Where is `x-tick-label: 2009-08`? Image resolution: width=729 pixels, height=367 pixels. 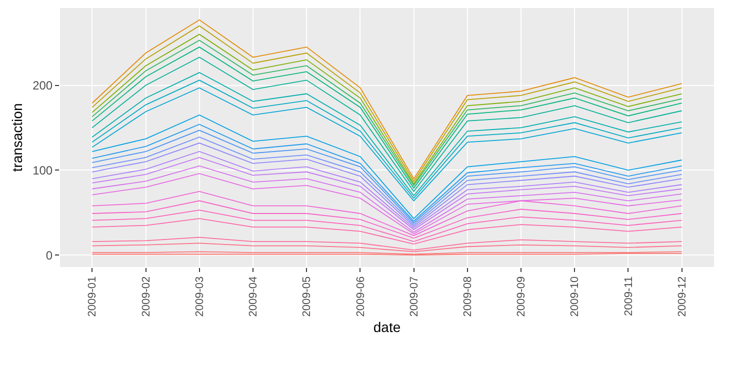 x-tick-label: 2009-08 is located at coordinates (468, 296).